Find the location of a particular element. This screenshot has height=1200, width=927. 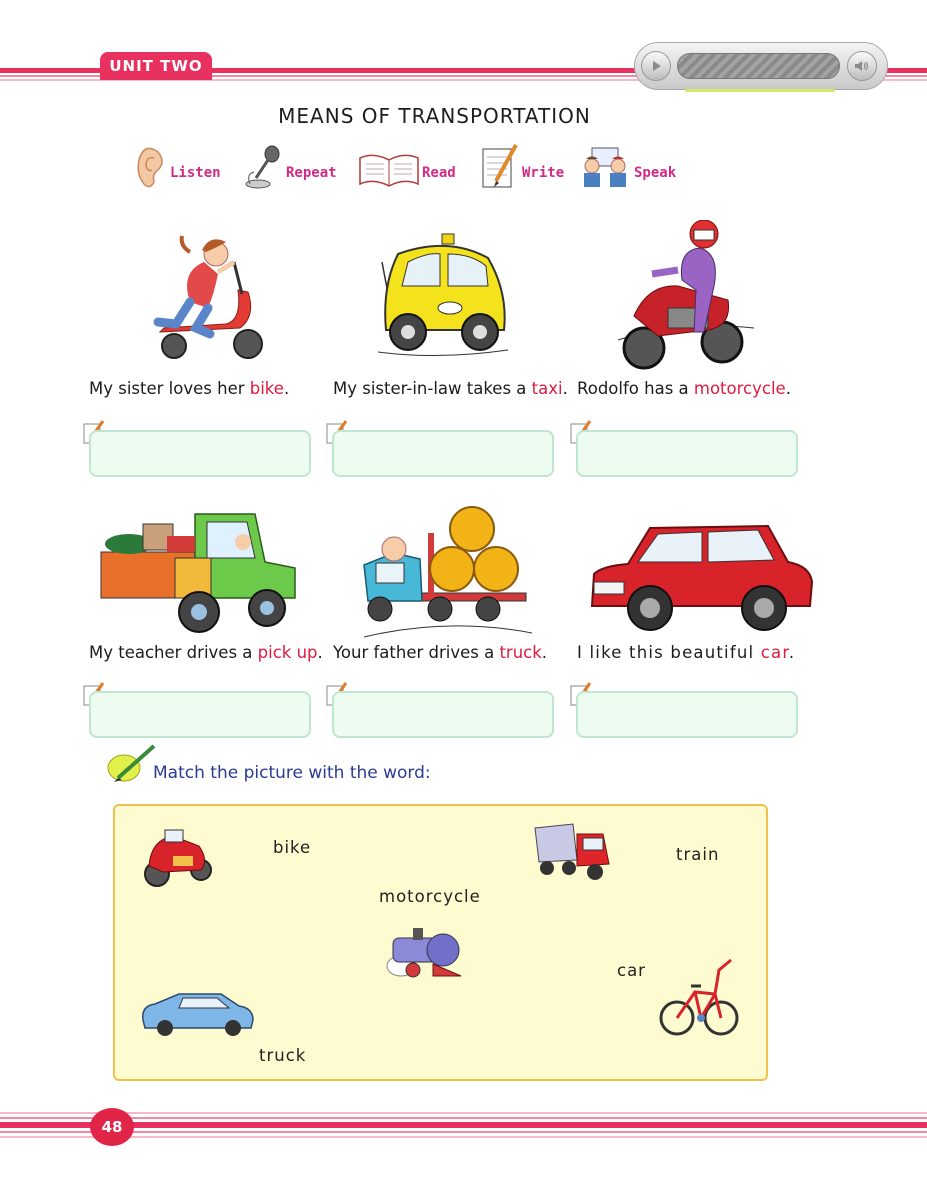

volume-icon is located at coordinates (862, 66).